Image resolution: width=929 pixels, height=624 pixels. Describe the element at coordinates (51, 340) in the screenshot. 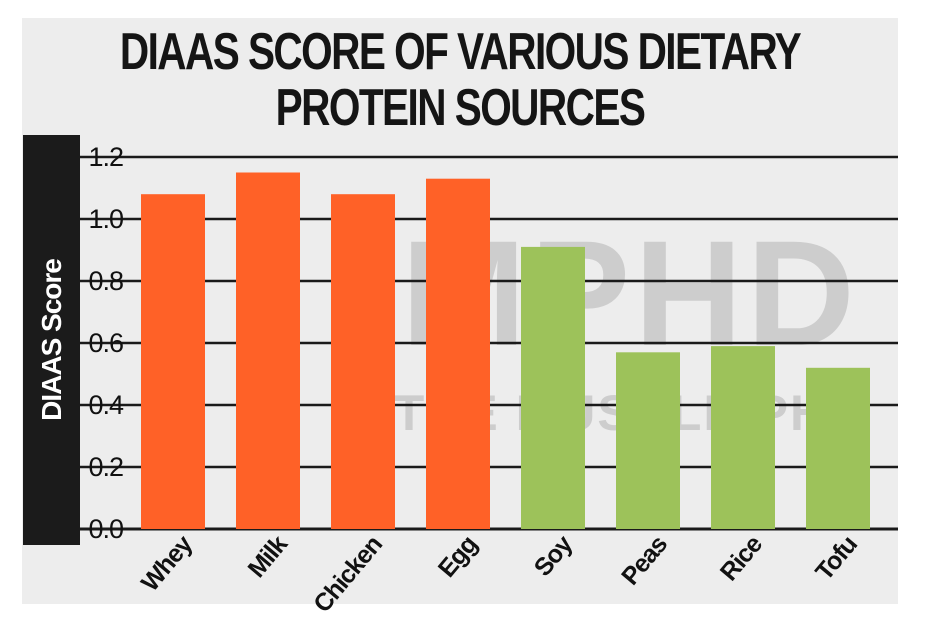

I see `y-axis-label-box` at that location.